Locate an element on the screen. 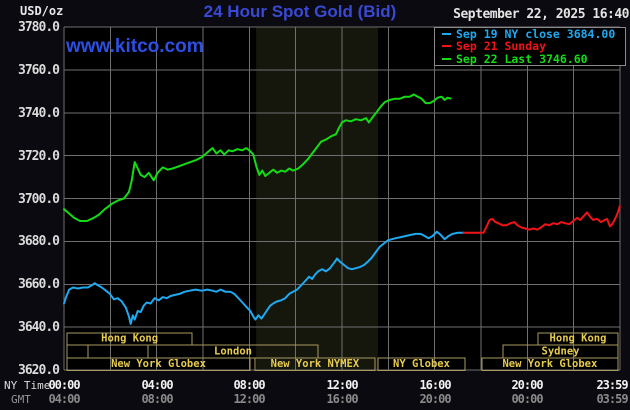  x-tick-gmt: 00:00 is located at coordinates (527, 399).